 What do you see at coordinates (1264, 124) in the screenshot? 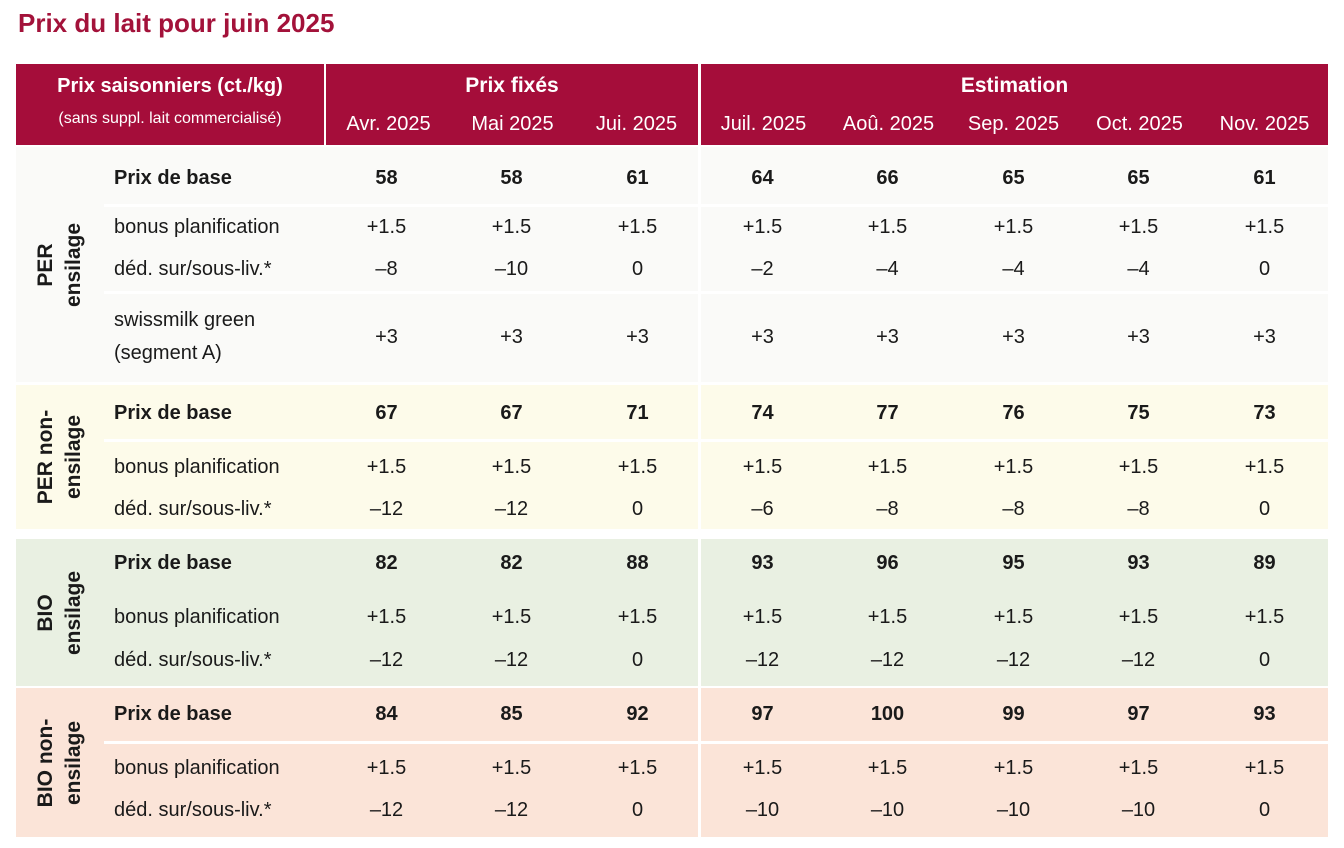
I see `header-month: Nov. 2025` at bounding box center [1264, 124].